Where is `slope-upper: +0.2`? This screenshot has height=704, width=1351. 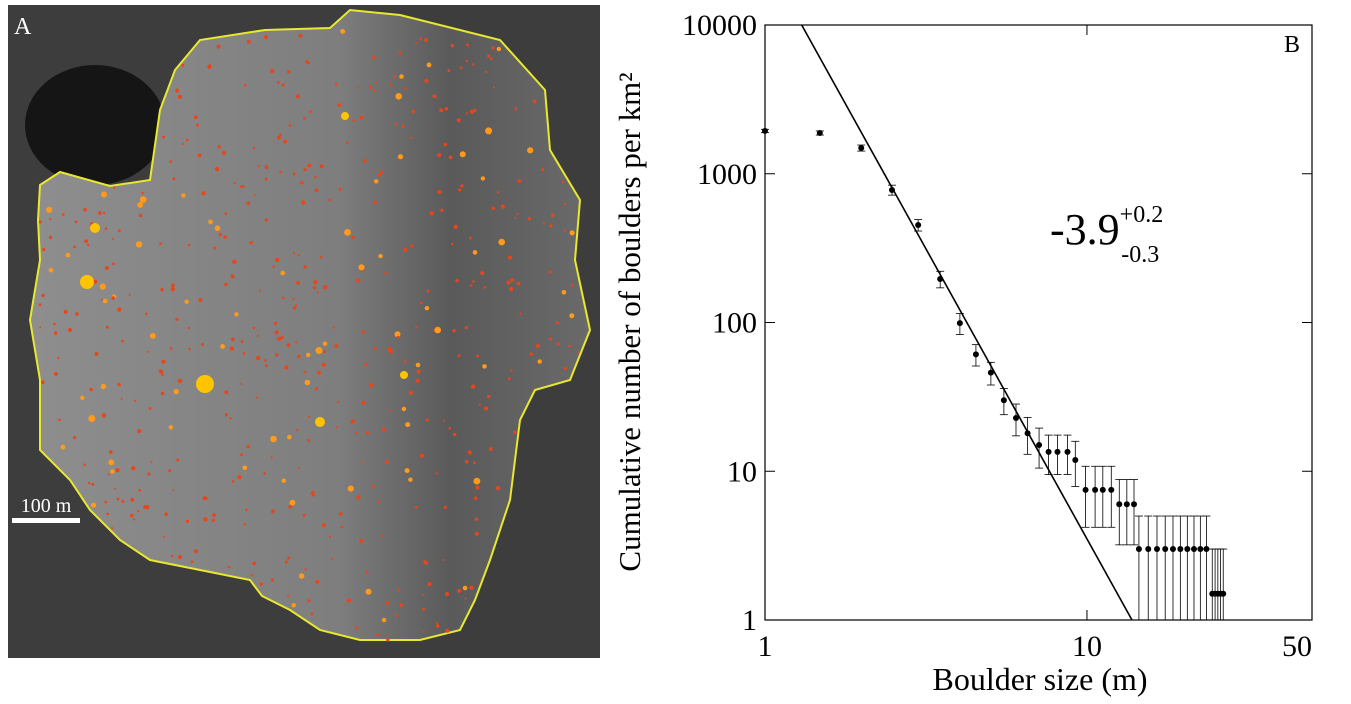
slope-upper: +0.2 is located at coordinates (1142, 215).